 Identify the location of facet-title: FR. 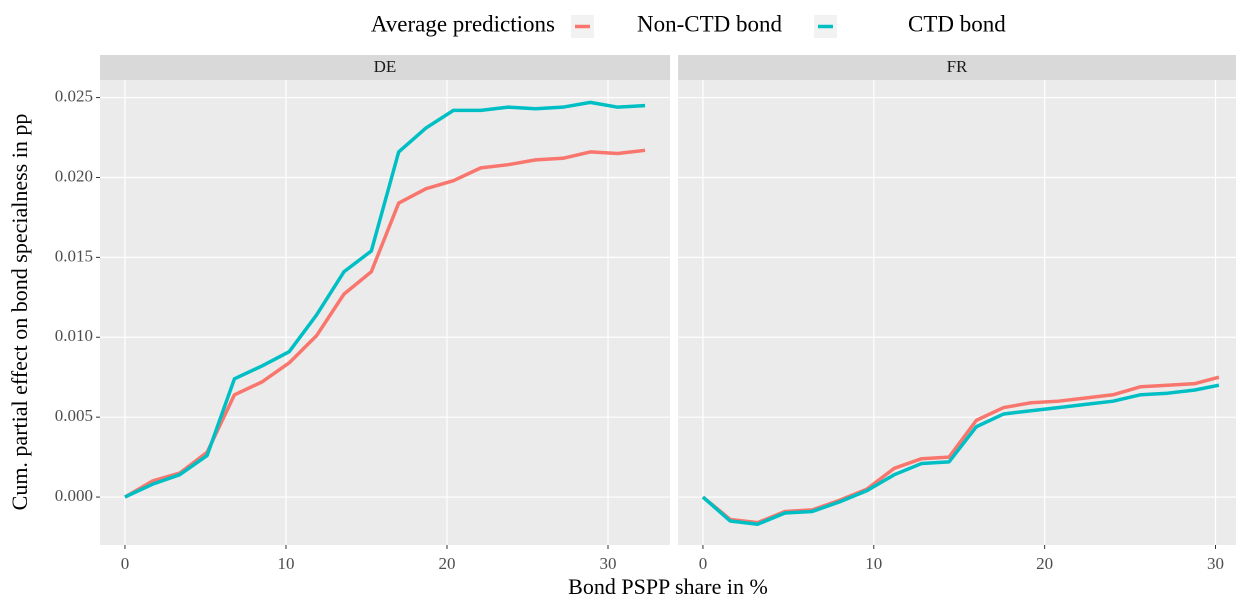
(957, 66).